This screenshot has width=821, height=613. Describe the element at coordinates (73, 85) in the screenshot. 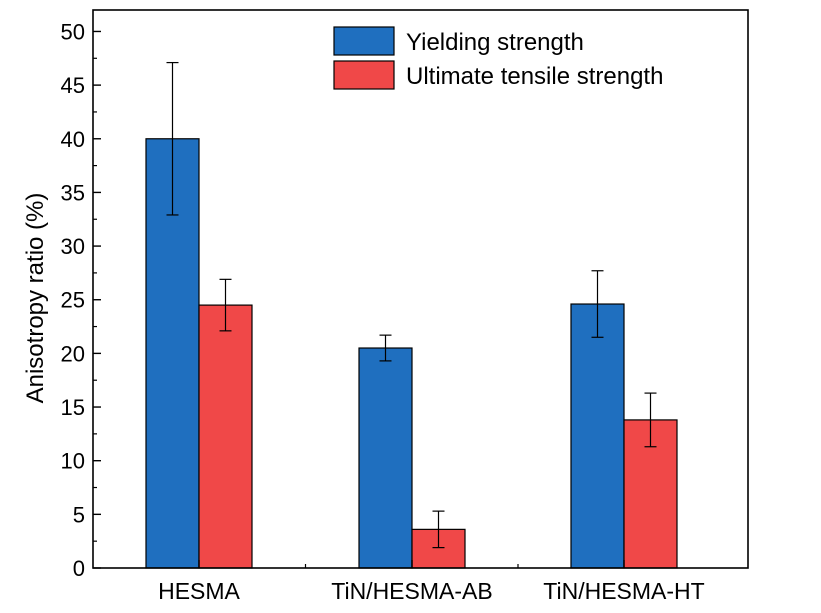

I see `y-tick-label: 45` at that location.